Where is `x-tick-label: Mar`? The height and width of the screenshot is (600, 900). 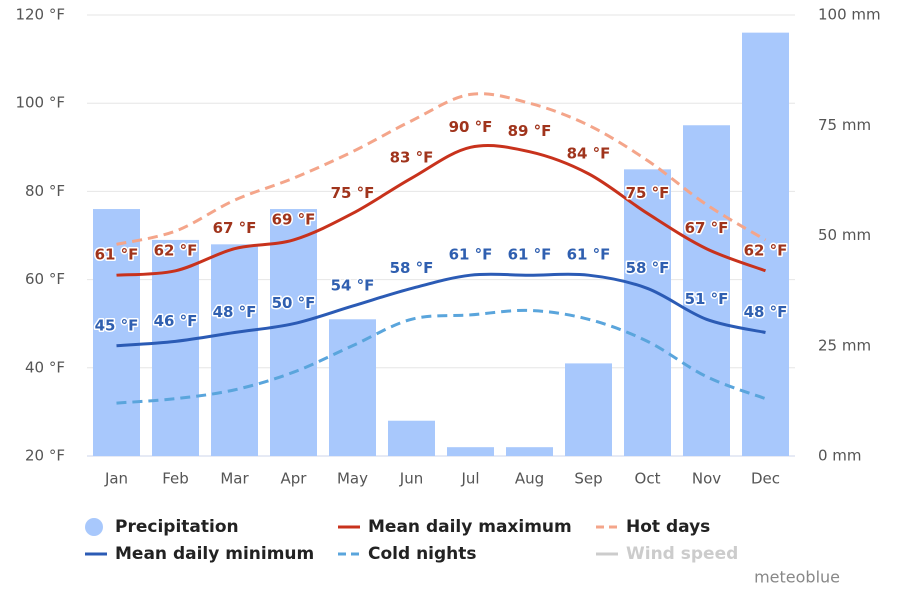 x-tick-label: Mar is located at coordinates (234, 479).